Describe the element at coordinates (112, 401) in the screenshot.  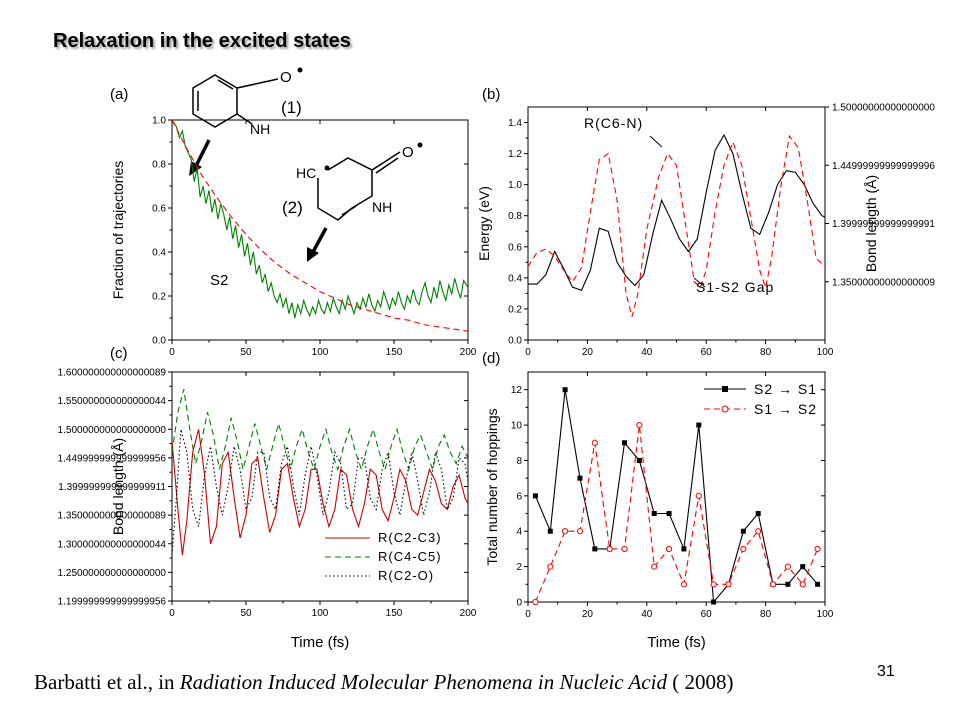
I see `y-tick-label-c: 1.550000000000000044` at that location.